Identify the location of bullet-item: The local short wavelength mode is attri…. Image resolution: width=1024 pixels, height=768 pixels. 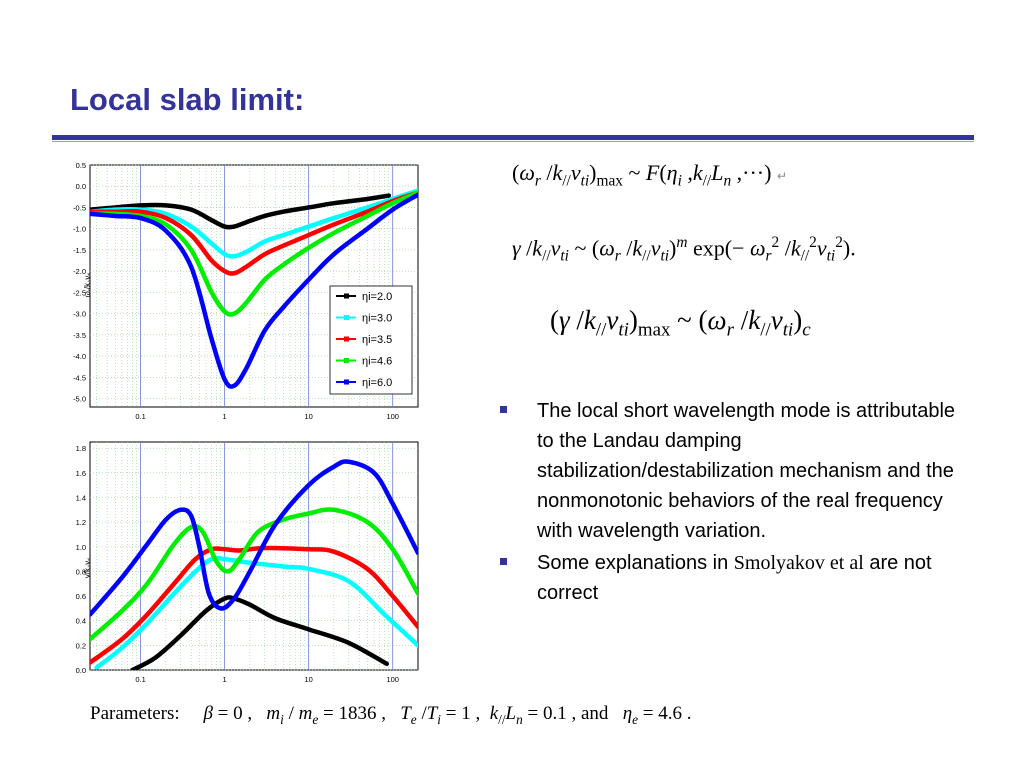
(730, 471).